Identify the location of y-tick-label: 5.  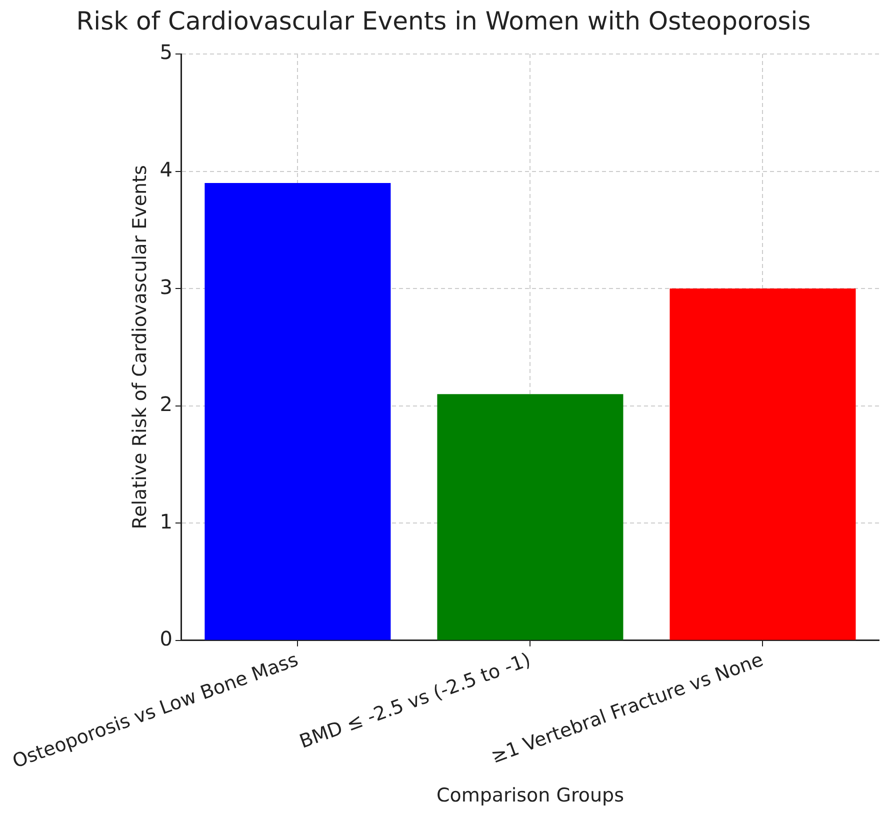
(166, 52).